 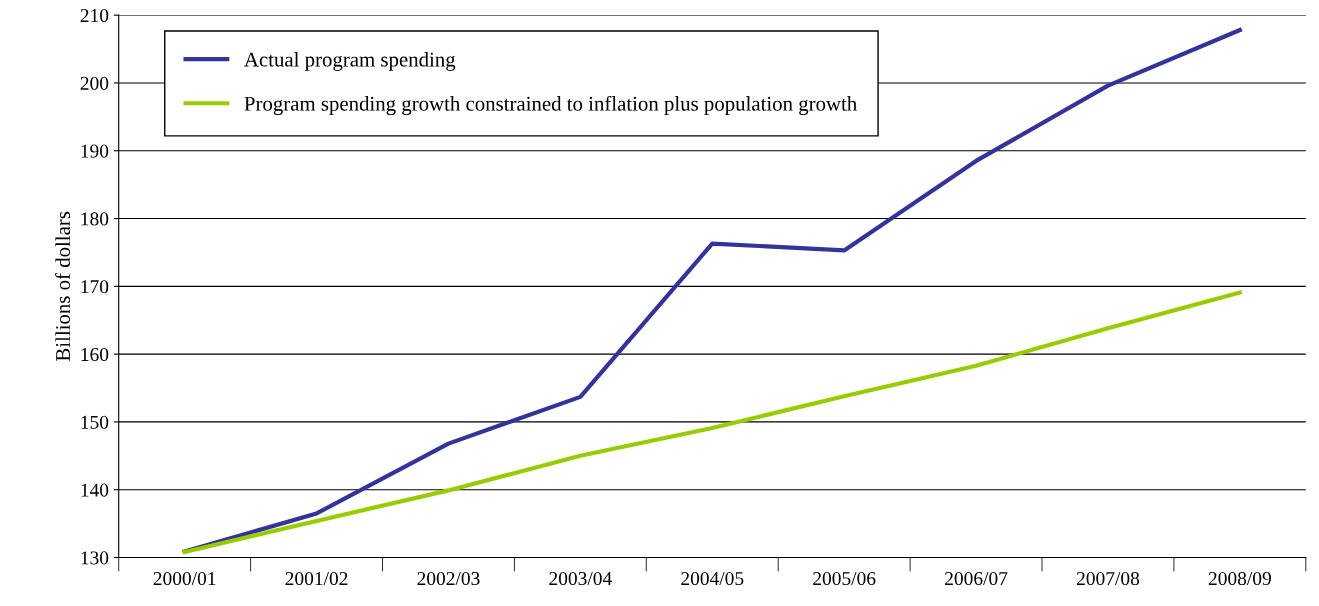 I want to click on y-tick-label: 200, so click(x=94, y=83).